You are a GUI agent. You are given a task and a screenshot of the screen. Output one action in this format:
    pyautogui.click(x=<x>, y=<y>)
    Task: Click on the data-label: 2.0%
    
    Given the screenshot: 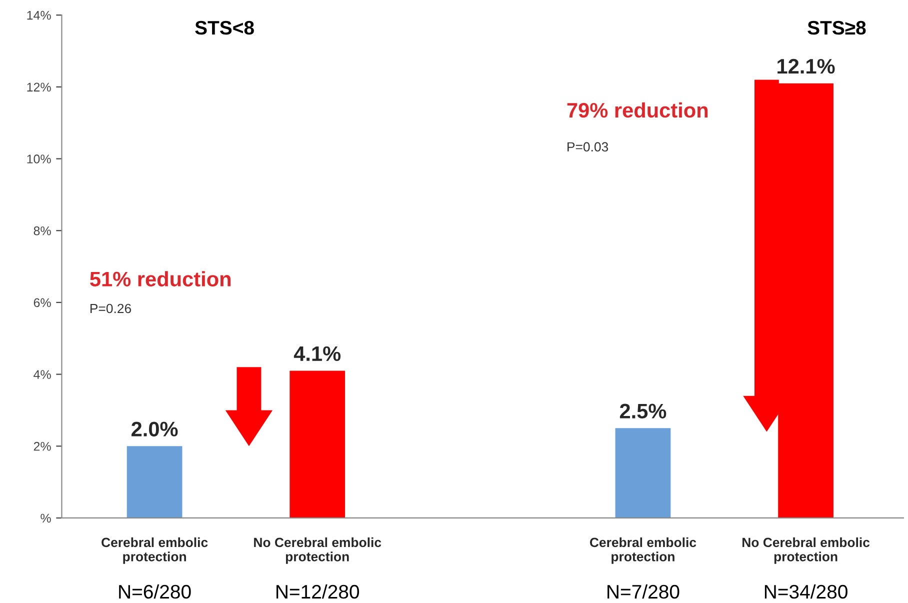 What is the action you would take?
    pyautogui.click(x=155, y=429)
    